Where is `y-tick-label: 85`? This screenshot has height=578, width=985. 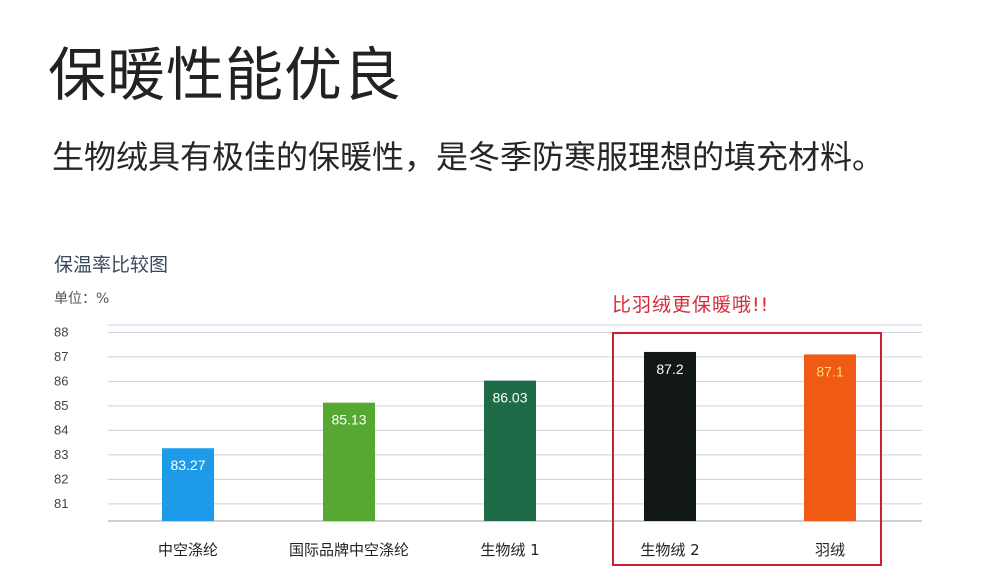
y-tick-label: 85 is located at coordinates (61, 405).